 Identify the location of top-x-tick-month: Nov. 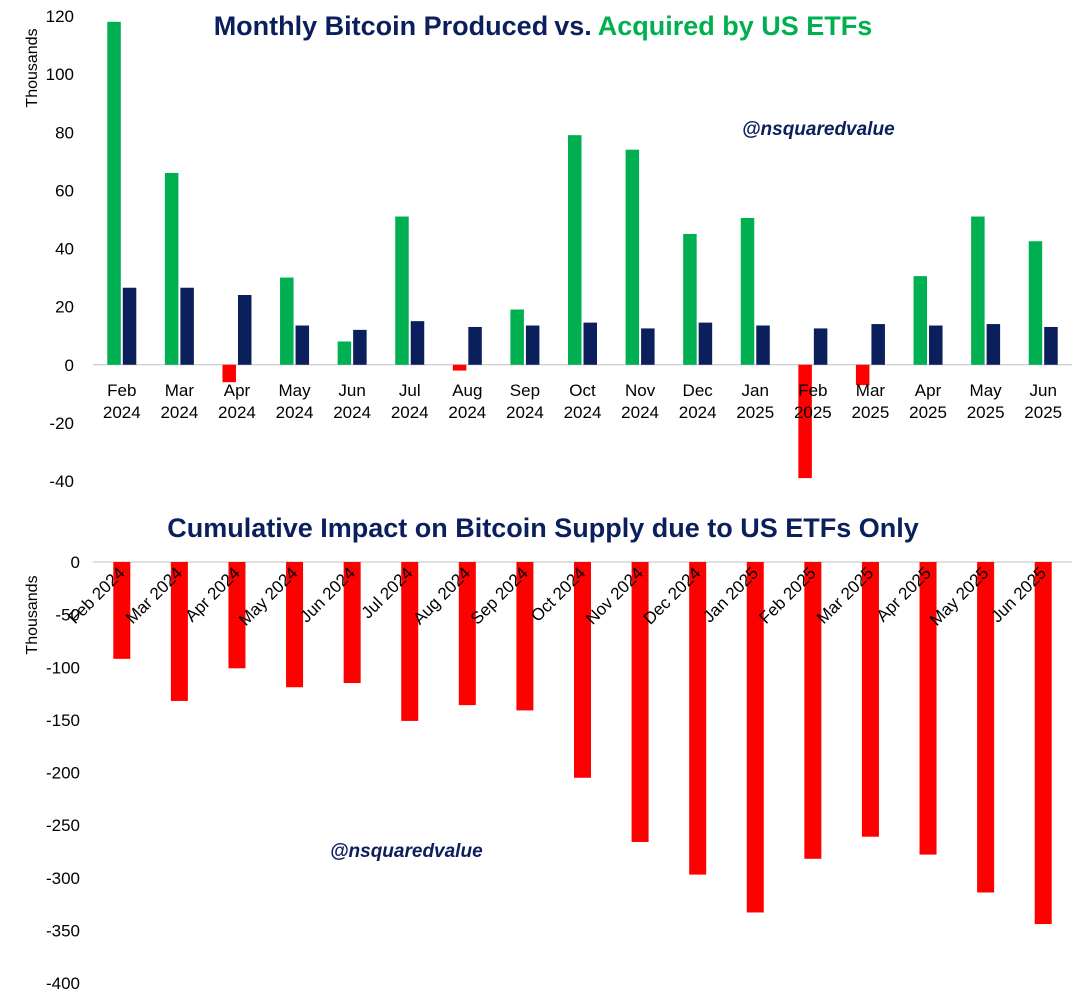
(640, 390).